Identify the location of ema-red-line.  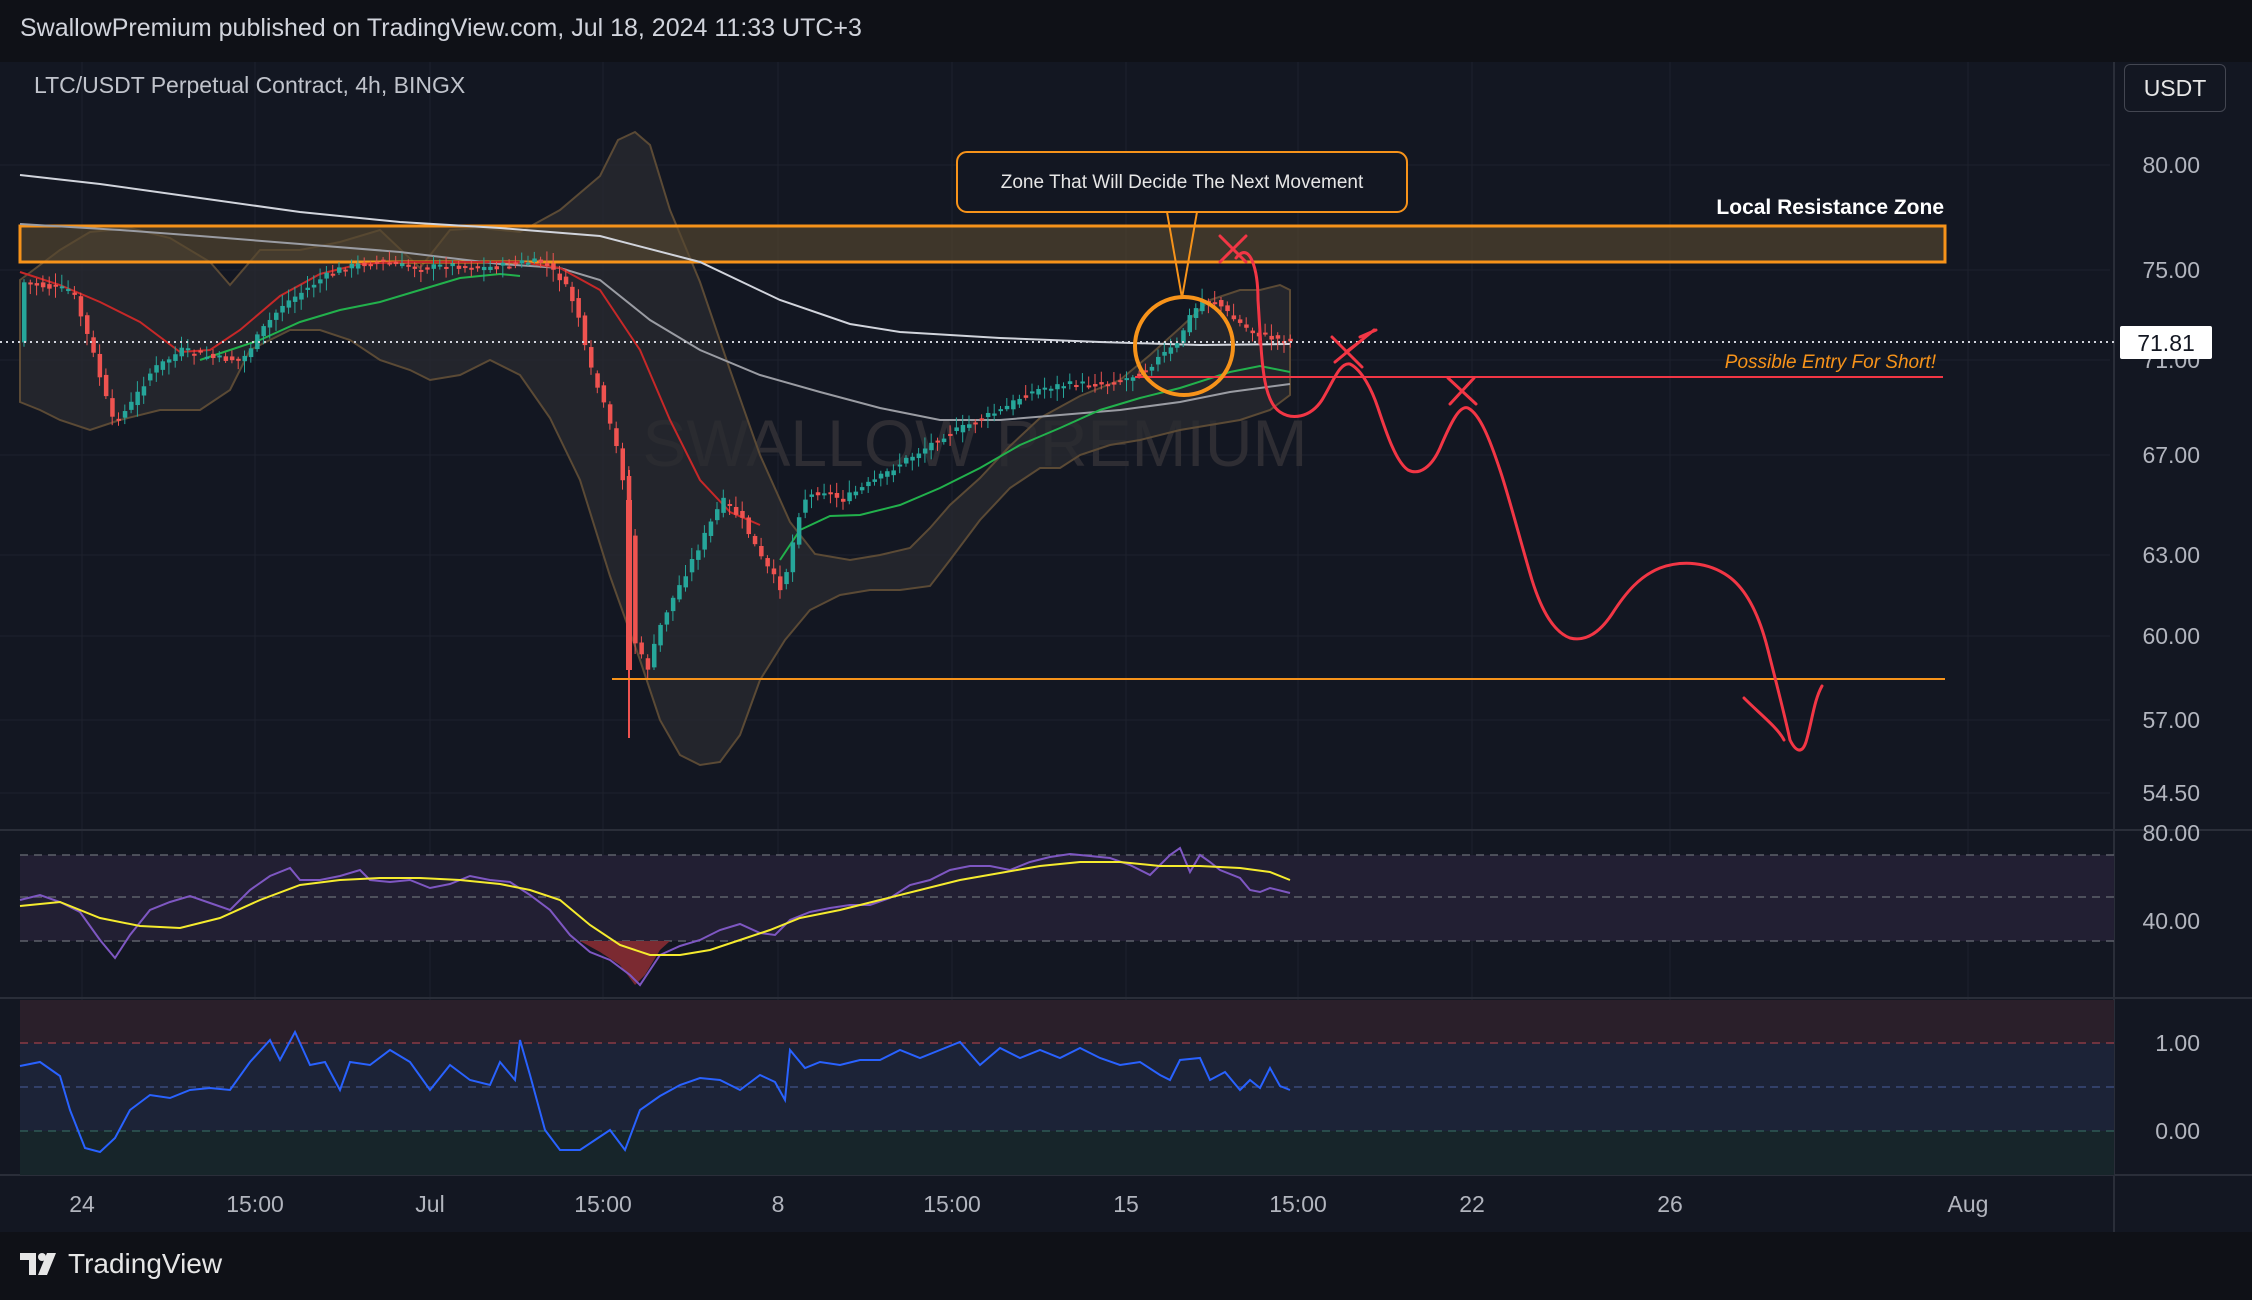
(390, 393).